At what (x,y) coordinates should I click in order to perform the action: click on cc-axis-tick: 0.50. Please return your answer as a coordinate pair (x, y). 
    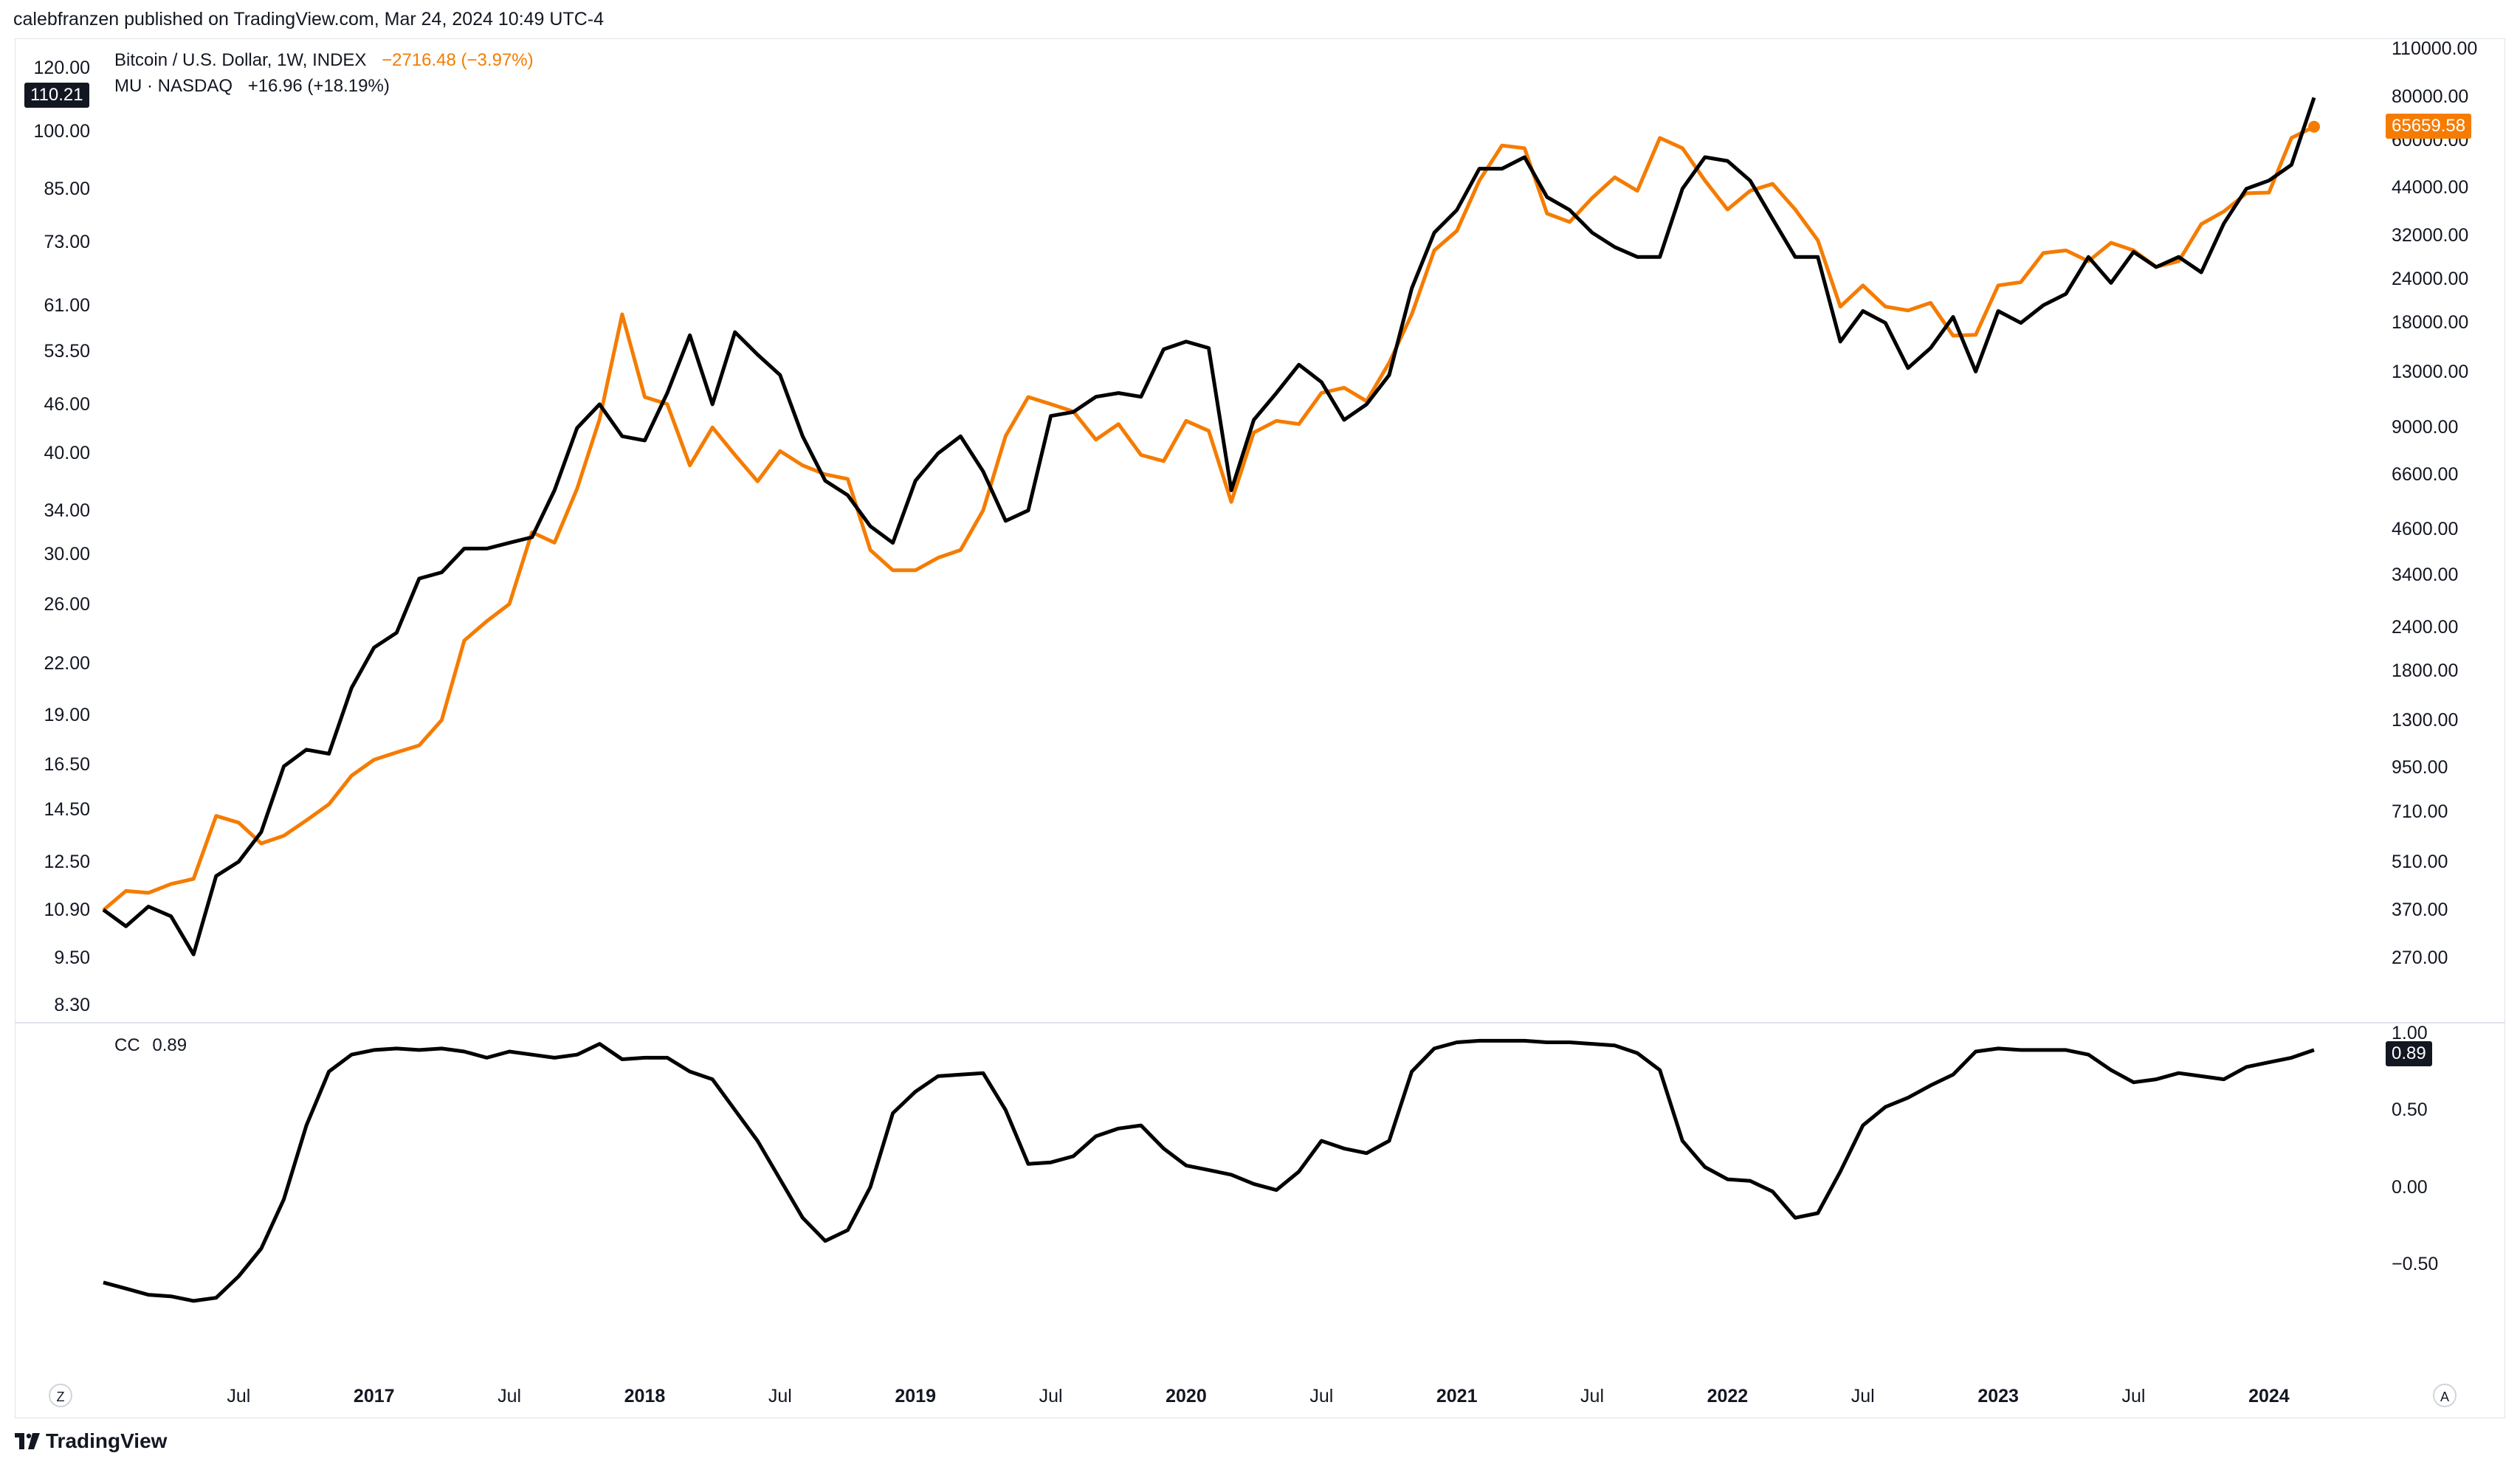
    Looking at the image, I should click on (2410, 1110).